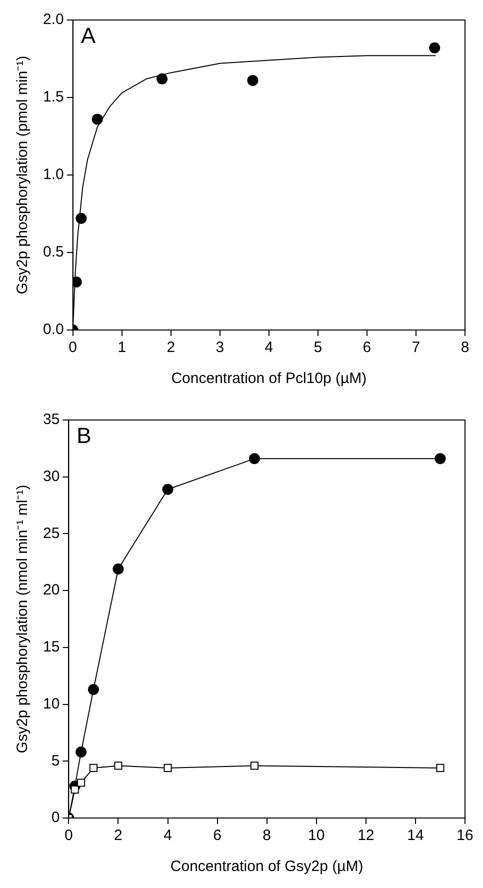 The image size is (483, 888). What do you see at coordinates (465, 835) in the screenshot?
I see `x-tick-label: 16` at bounding box center [465, 835].